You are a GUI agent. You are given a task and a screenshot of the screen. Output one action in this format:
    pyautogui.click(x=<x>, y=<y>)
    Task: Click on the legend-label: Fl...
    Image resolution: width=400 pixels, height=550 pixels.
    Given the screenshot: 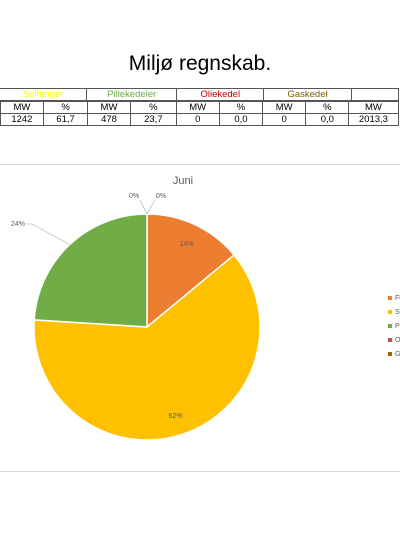 What is the action you would take?
    pyautogui.click(x=397, y=298)
    